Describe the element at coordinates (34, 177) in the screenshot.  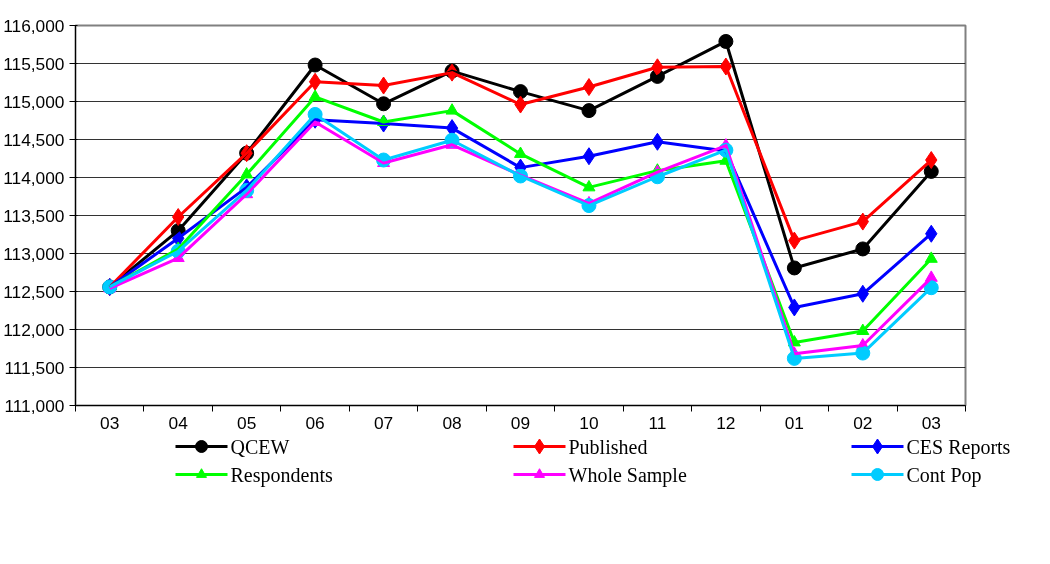
I see `y-tick-label: 114,000` at that location.